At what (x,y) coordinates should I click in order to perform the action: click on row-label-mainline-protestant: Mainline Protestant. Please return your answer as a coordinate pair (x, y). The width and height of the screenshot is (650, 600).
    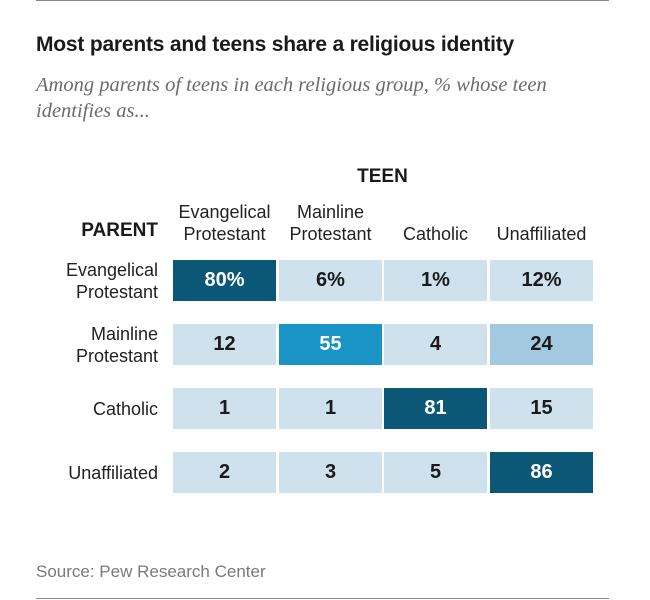
    Looking at the image, I should click on (116, 345).